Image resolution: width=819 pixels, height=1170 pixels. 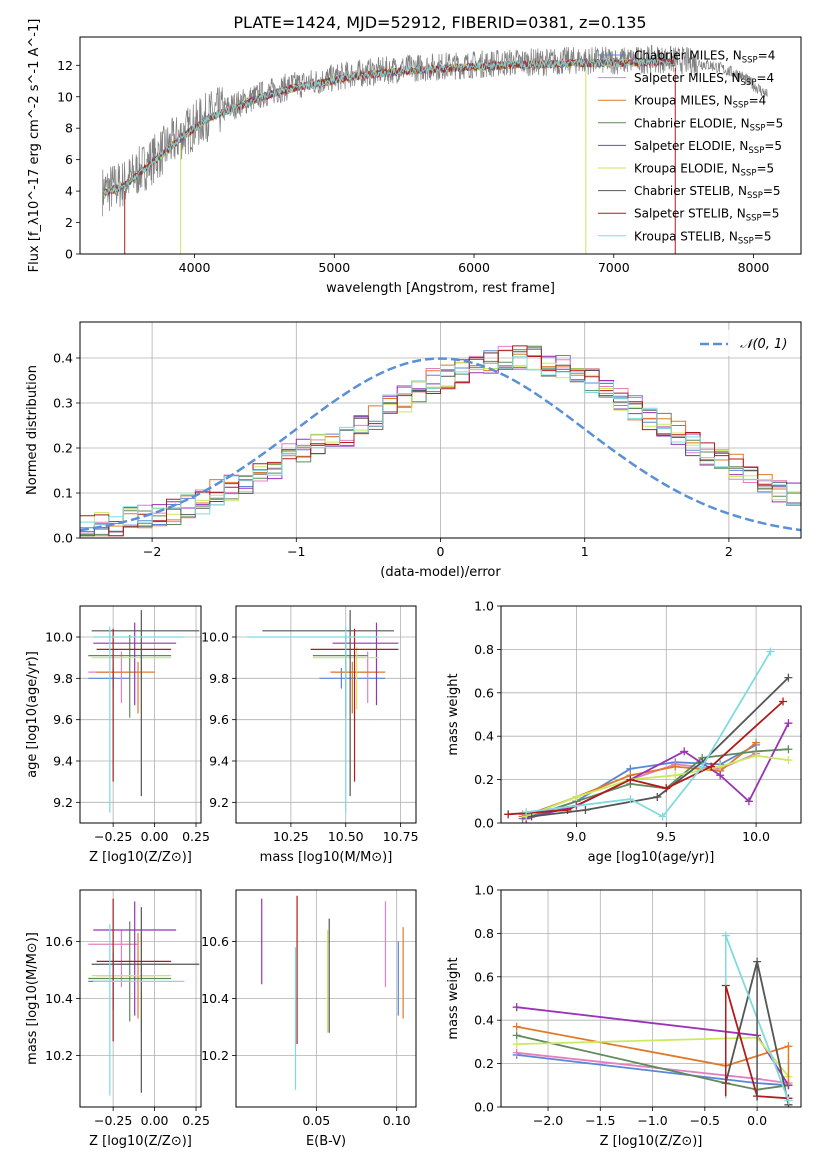 I want to click on x-tick-label: 0.25, so click(x=196, y=1120).